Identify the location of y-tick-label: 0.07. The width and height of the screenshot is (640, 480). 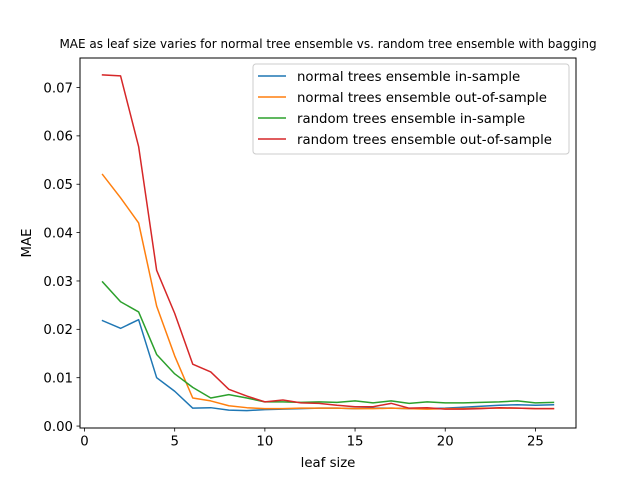
(58, 88).